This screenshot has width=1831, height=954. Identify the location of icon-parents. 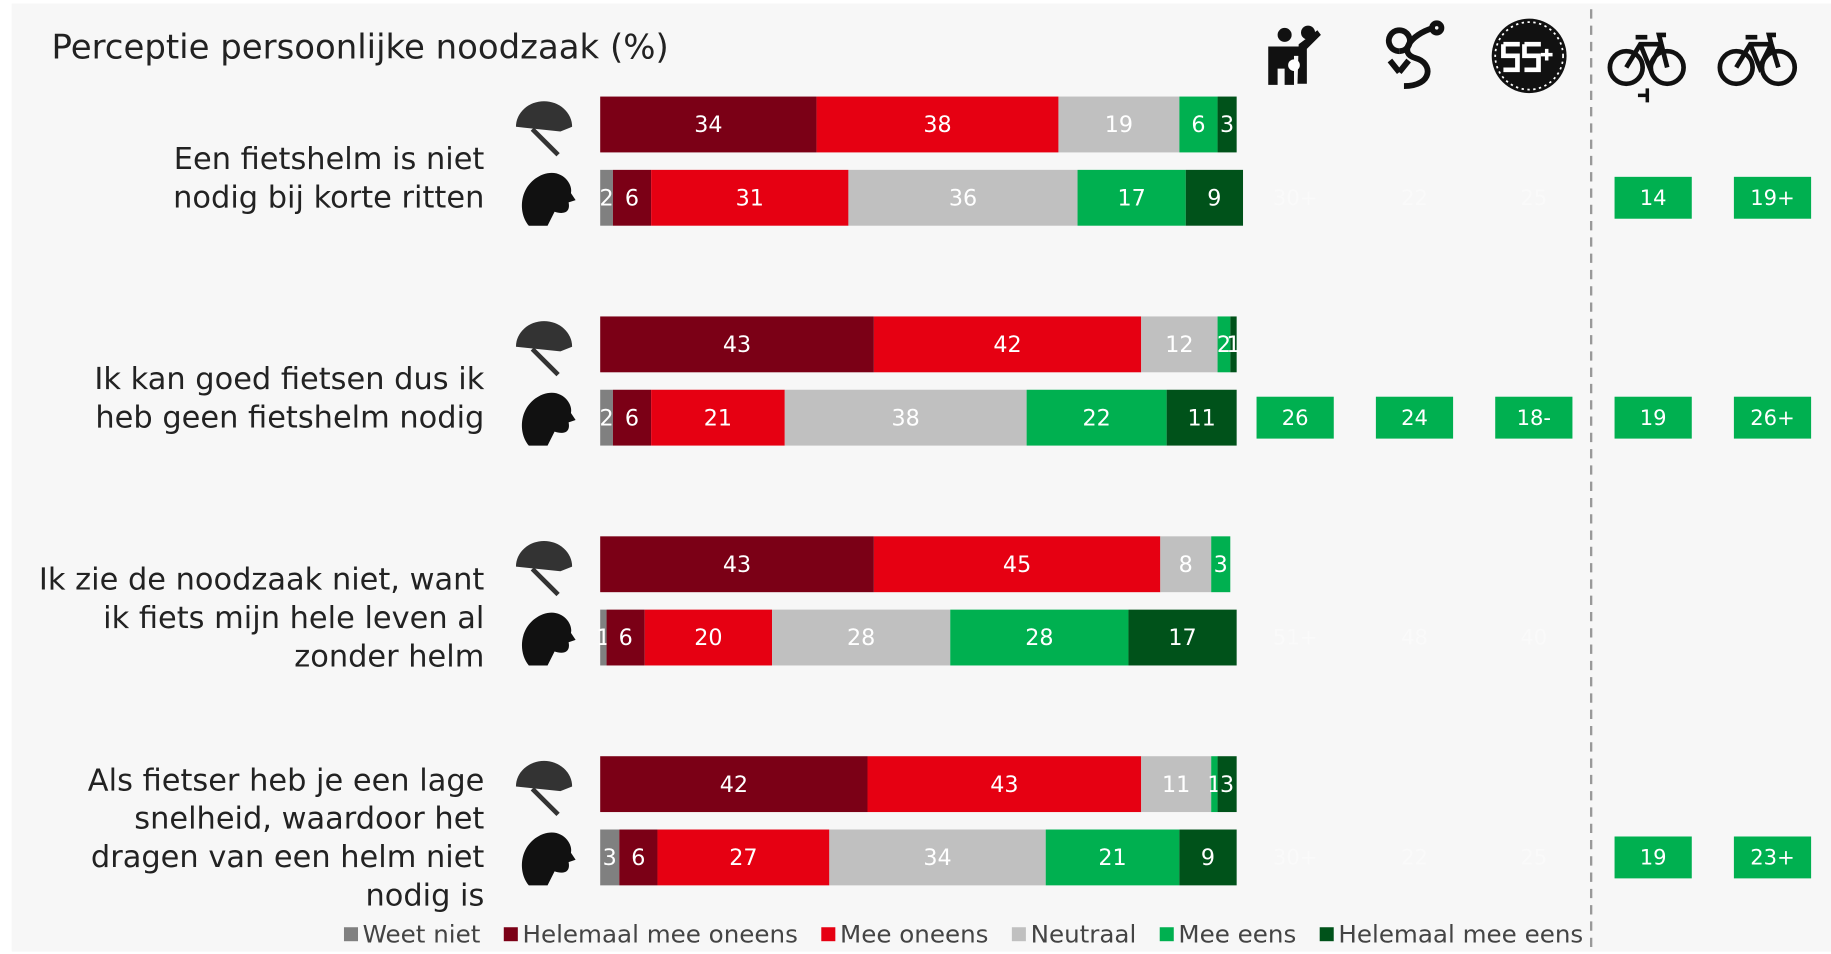
(1294, 55).